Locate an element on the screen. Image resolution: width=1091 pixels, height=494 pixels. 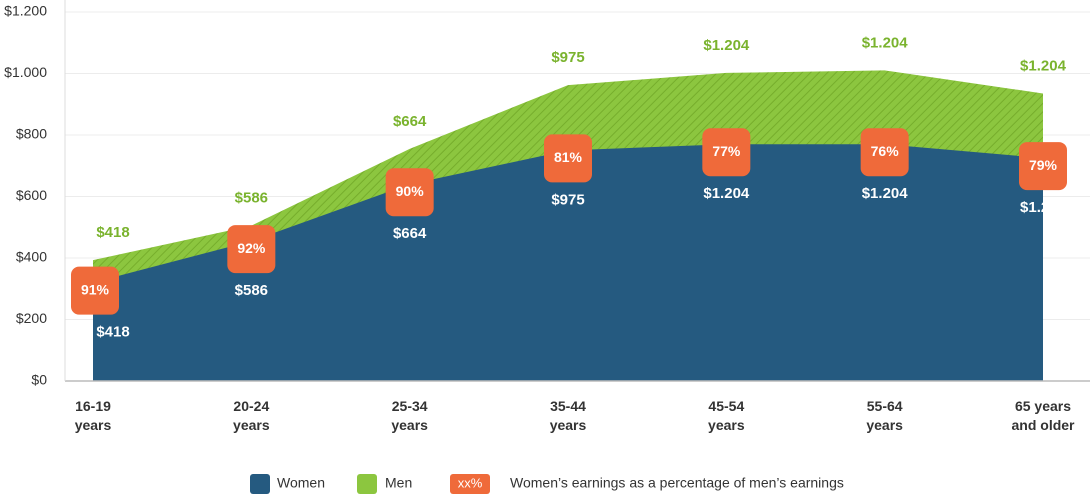
ratio-label: 90% is located at coordinates (410, 191).